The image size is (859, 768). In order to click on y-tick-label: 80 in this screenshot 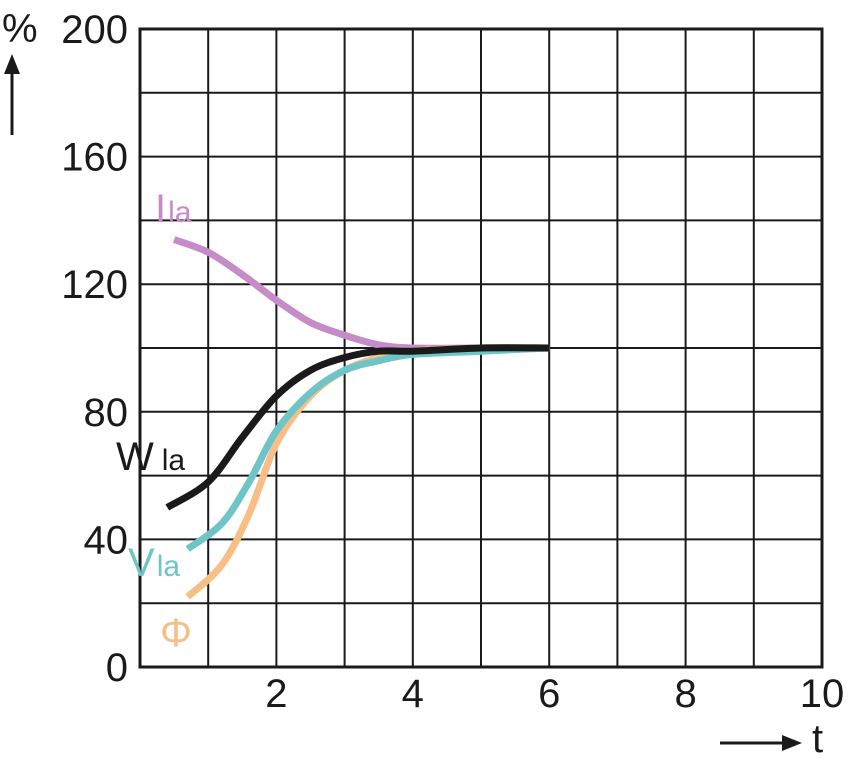, I will do `click(106, 413)`.